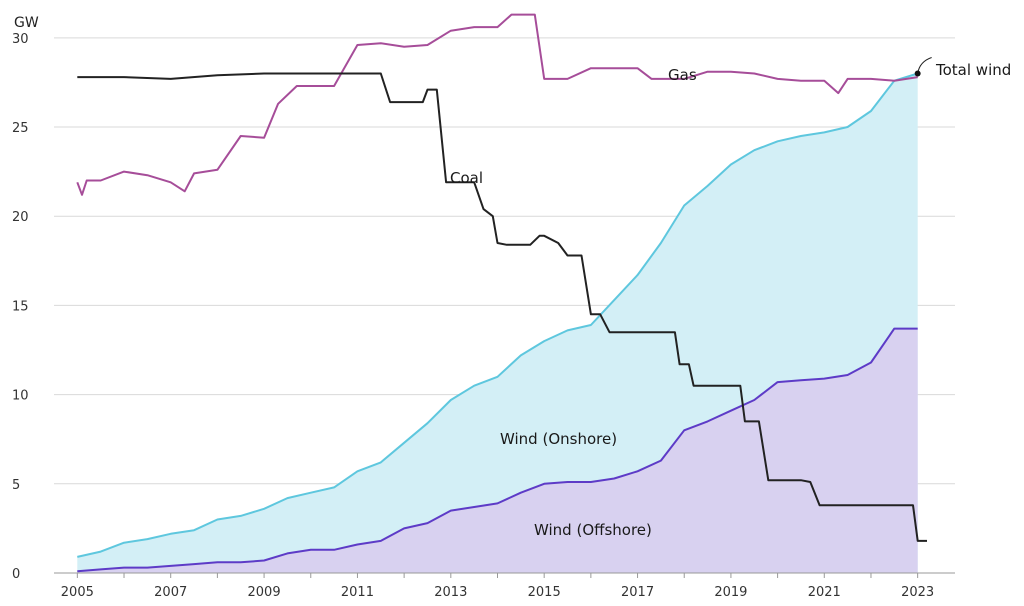  What do you see at coordinates (544, 592) in the screenshot?
I see `x-tick-label-2015: 2015` at bounding box center [544, 592].